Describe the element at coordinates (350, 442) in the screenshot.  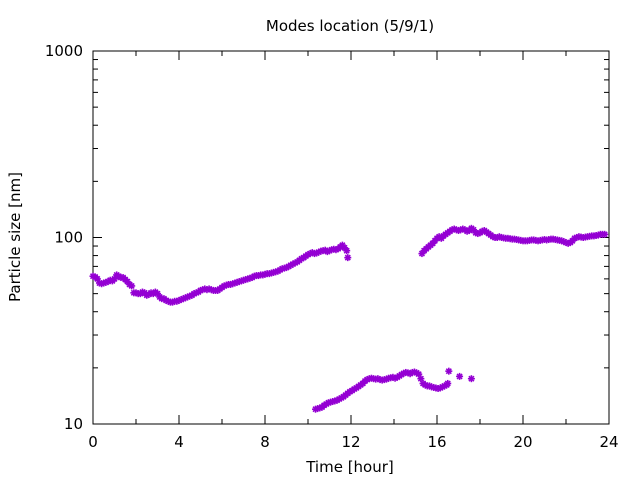
I see `x-tick-label: 12` at that location.